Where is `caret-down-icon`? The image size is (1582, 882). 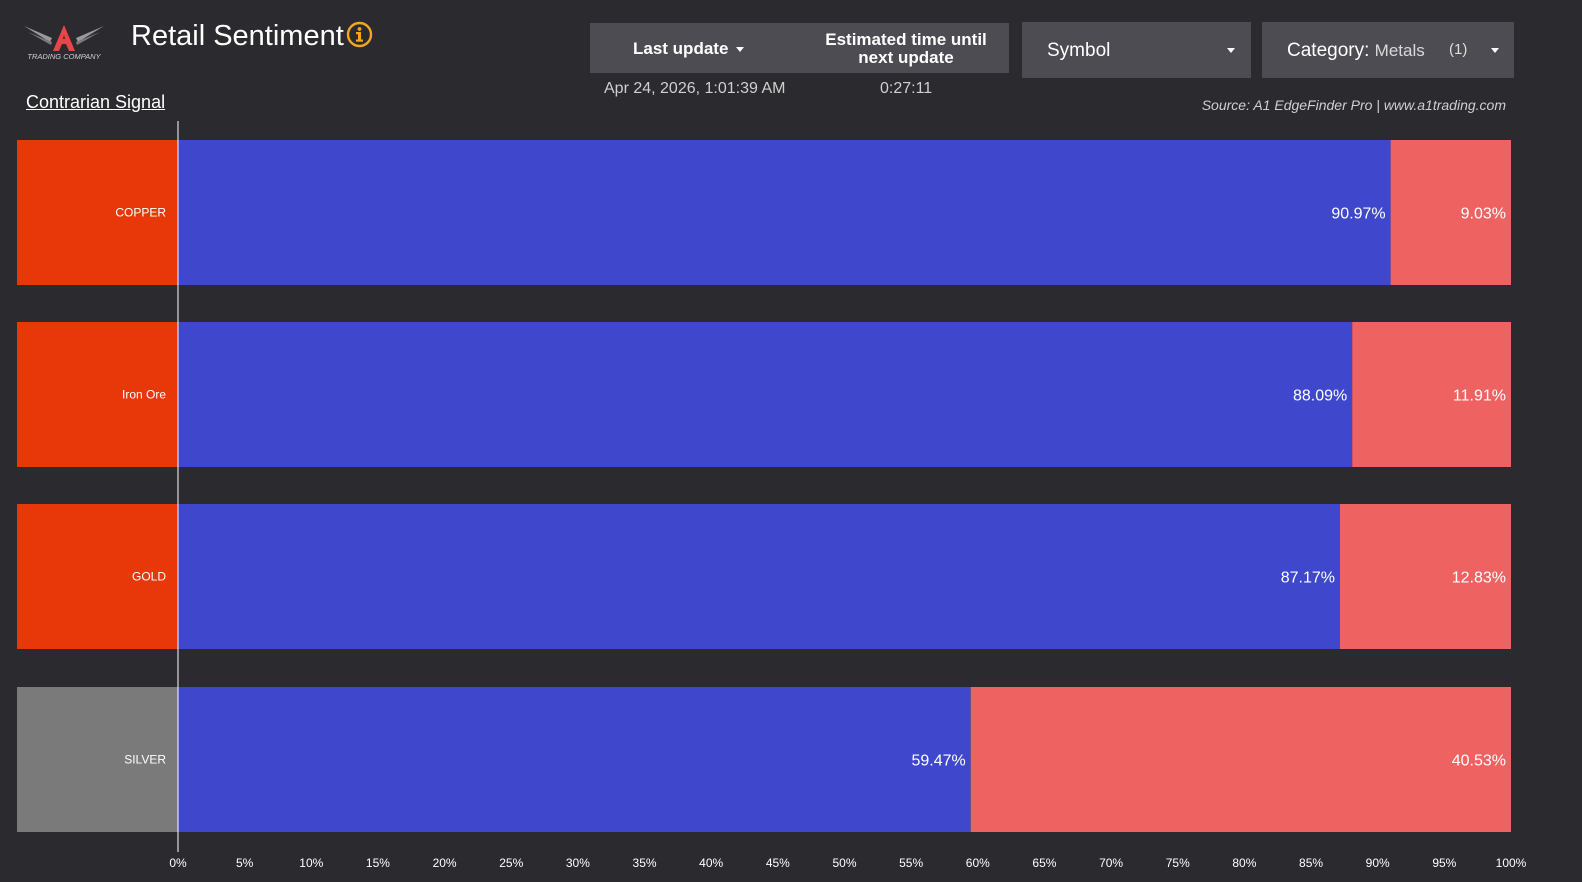 caret-down-icon is located at coordinates (740, 50).